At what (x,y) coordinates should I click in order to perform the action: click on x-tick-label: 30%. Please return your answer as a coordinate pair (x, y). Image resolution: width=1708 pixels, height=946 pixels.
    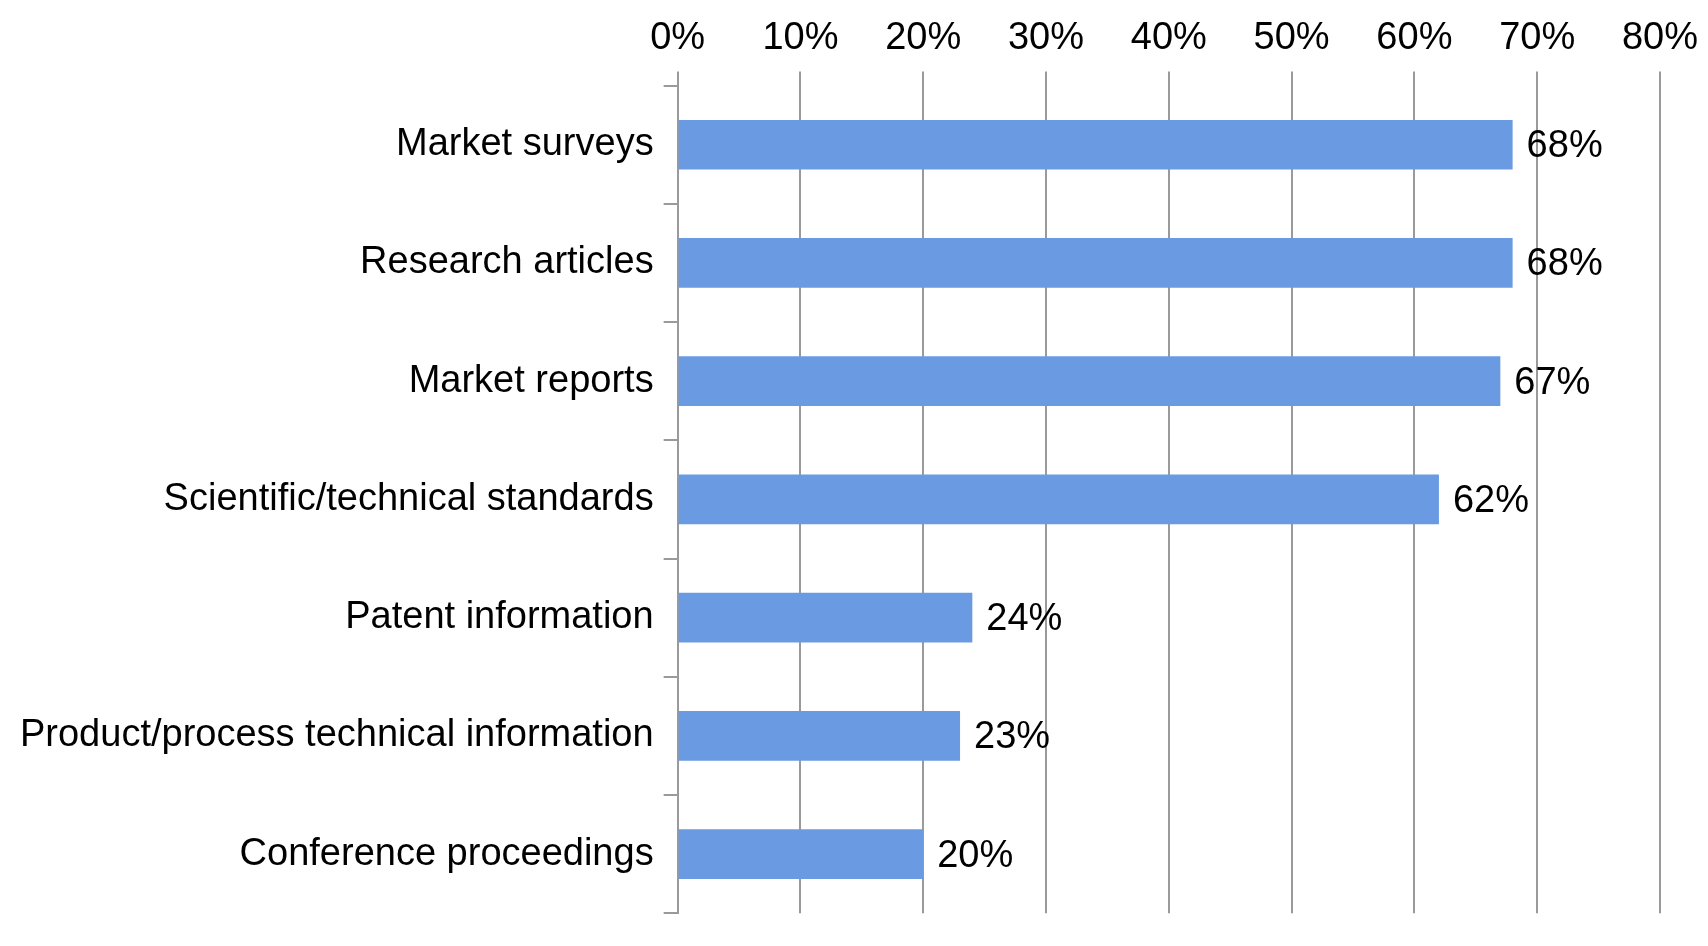
    Looking at the image, I should click on (1046, 36).